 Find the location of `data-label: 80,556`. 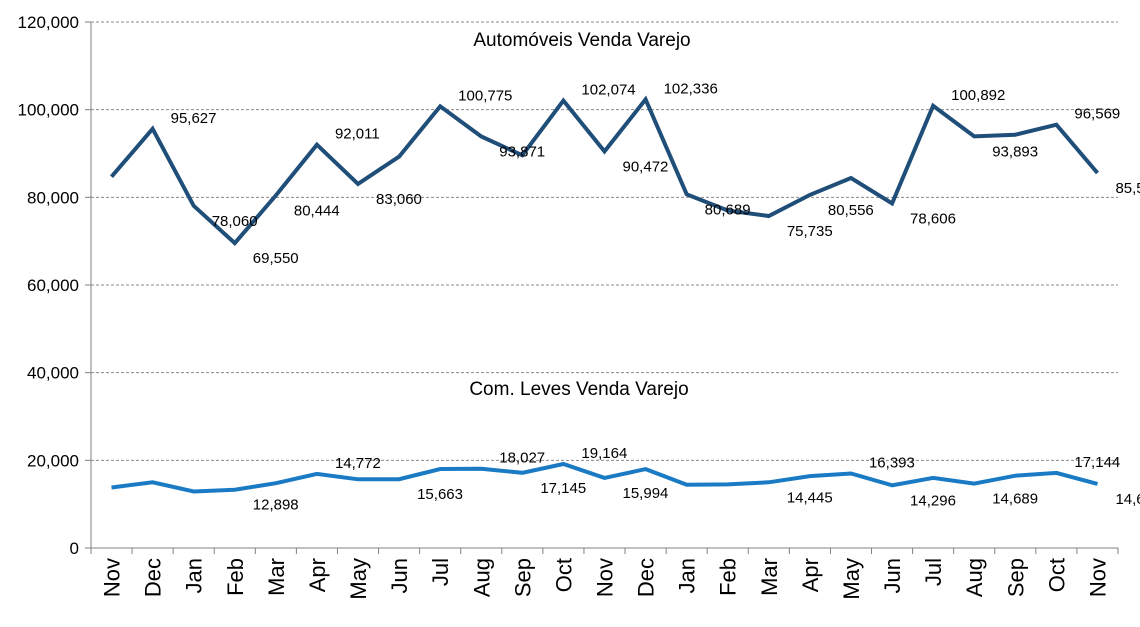

data-label: 80,556 is located at coordinates (851, 210).